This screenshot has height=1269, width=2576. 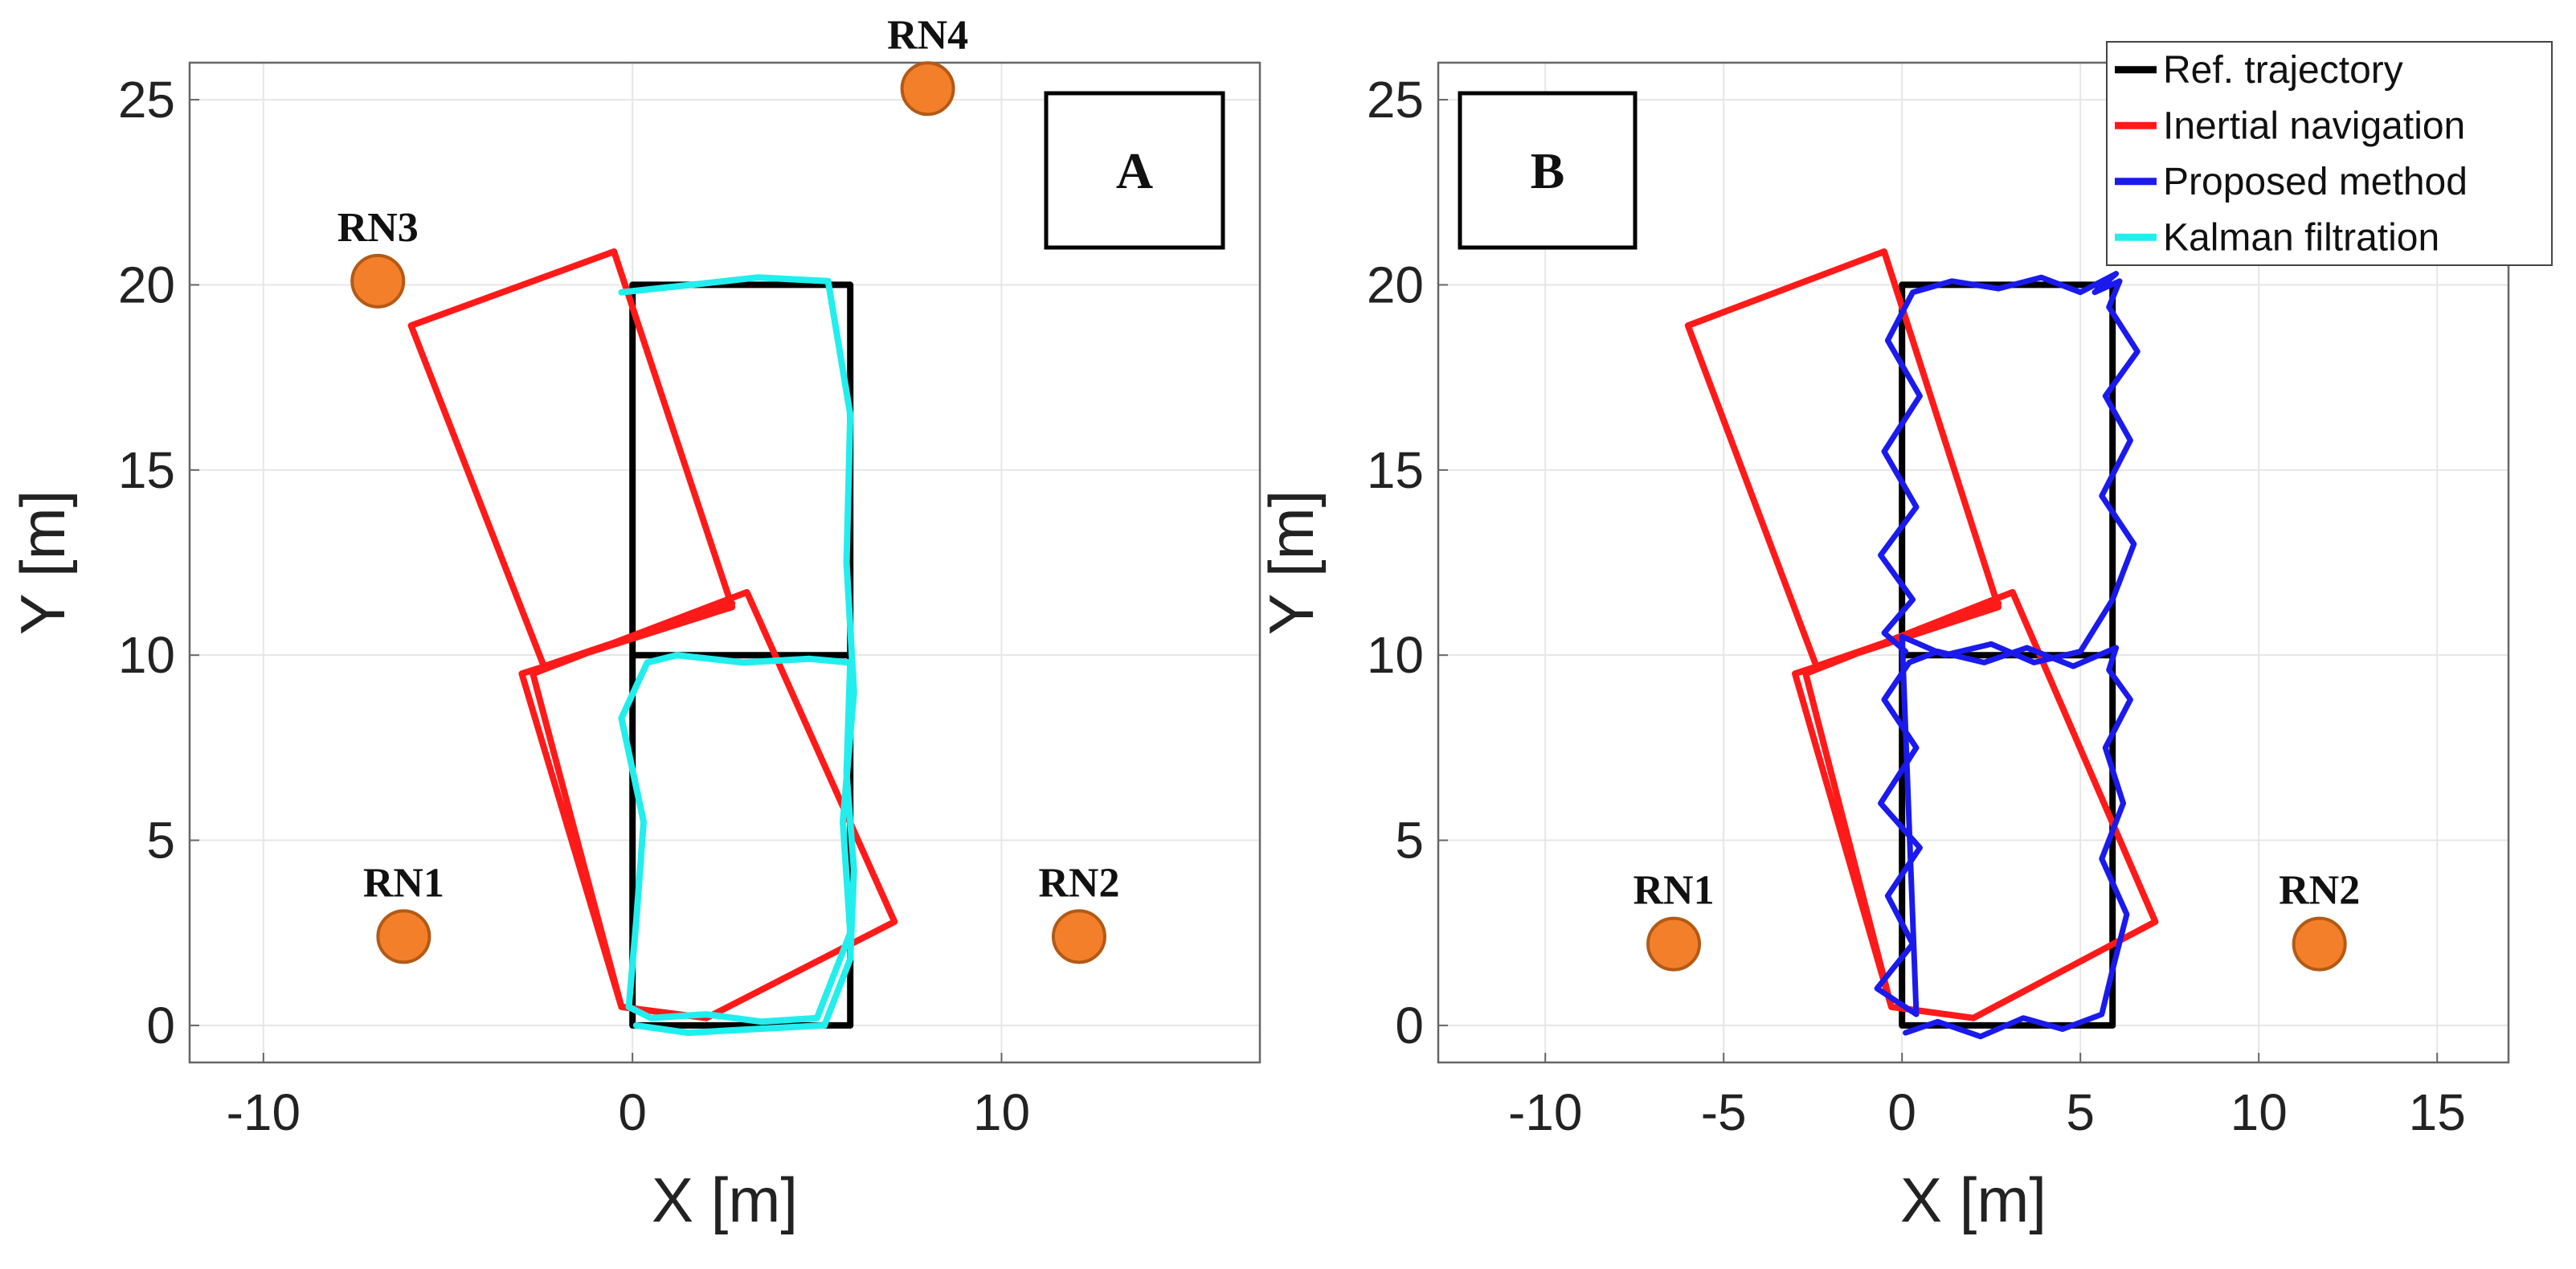 What do you see at coordinates (2080, 1112) in the screenshot?
I see `x-tick-label: 5` at bounding box center [2080, 1112].